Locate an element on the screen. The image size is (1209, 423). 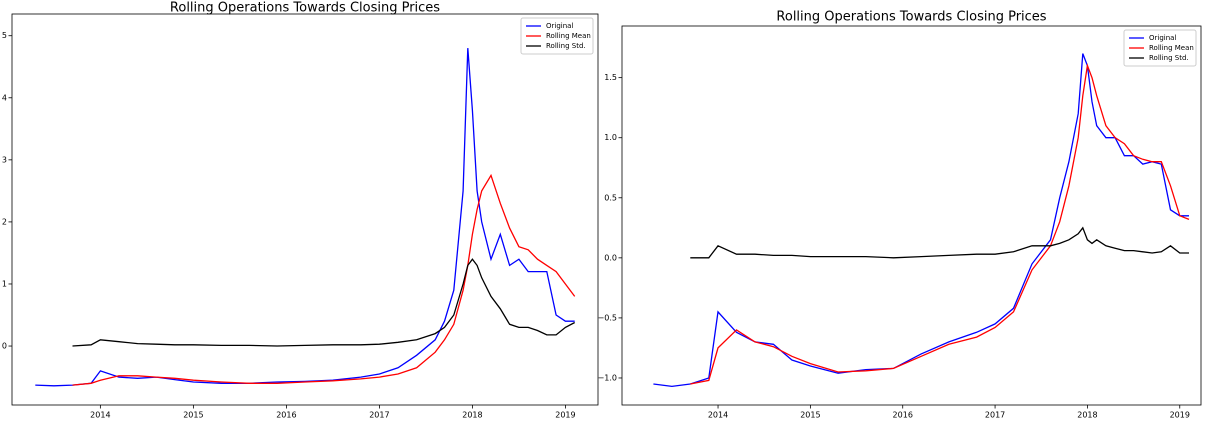
y-tick-label: 0.0 is located at coordinates (610, 257).